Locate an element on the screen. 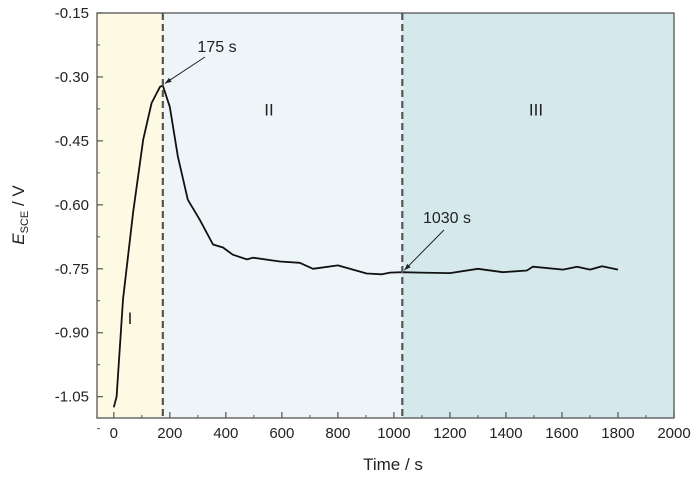  y-label-unit: / V is located at coordinates (18, 198).